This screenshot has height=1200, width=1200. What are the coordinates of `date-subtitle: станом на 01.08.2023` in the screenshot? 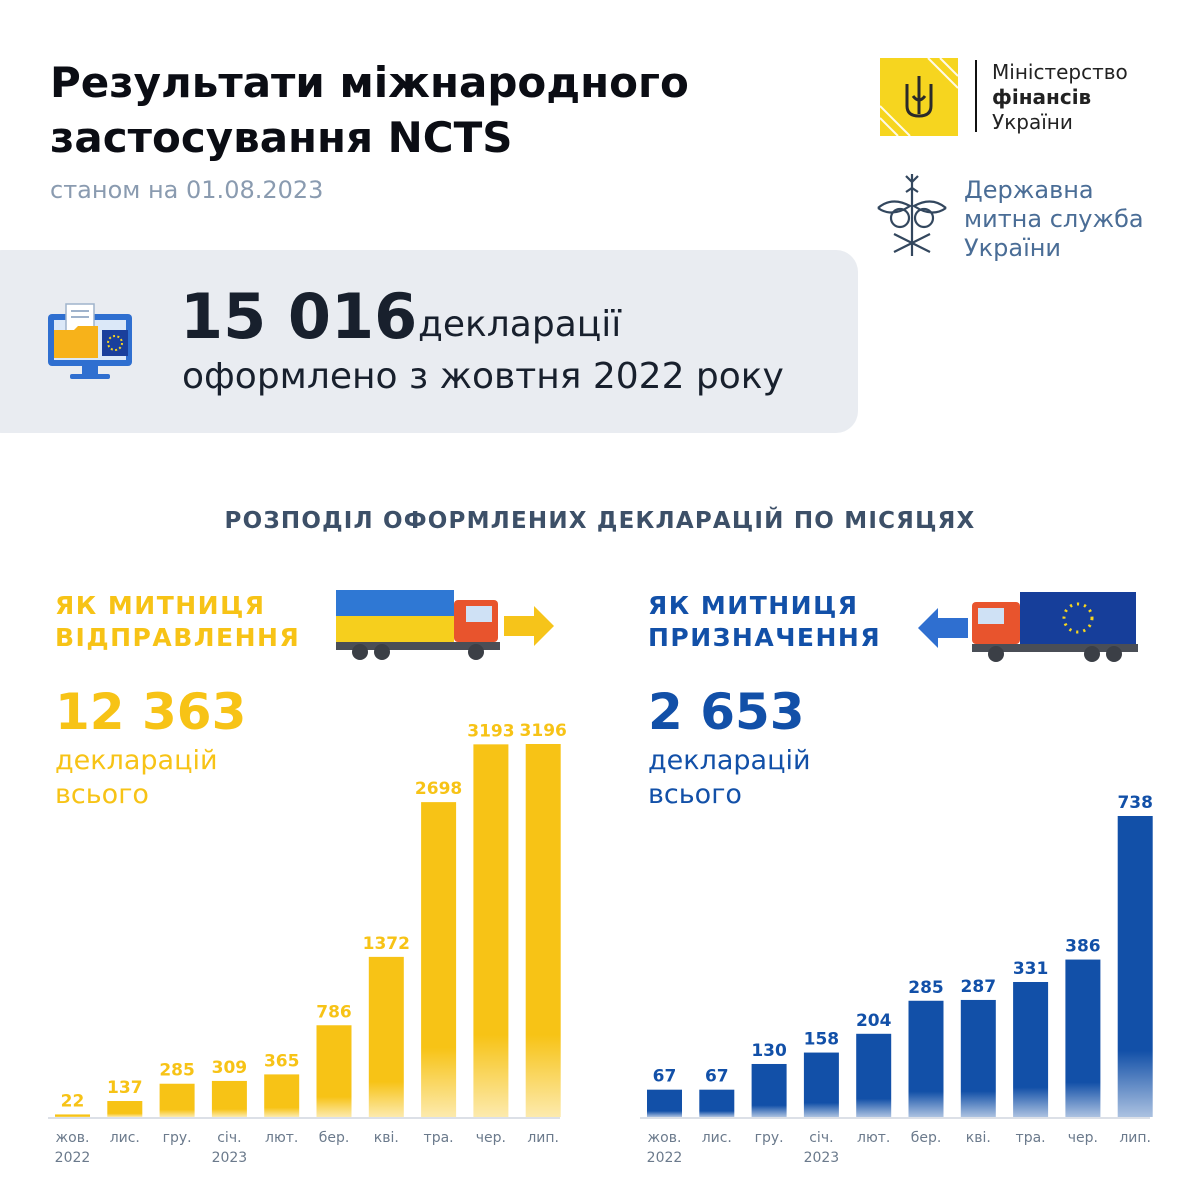 It's located at (187, 190).